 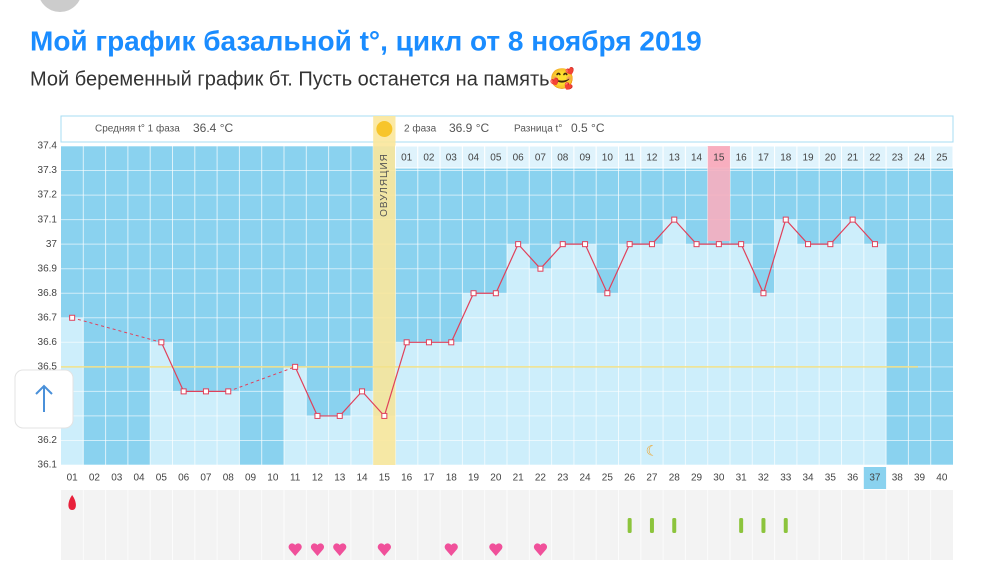 What do you see at coordinates (808, 158) in the screenshot?
I see `post-ovulation-day: 19` at bounding box center [808, 158].